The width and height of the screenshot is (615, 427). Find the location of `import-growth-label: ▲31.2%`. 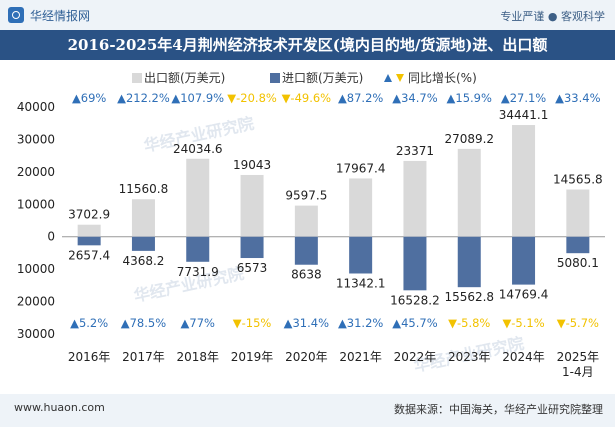

import-growth-label: ▲31.2% is located at coordinates (360, 323).